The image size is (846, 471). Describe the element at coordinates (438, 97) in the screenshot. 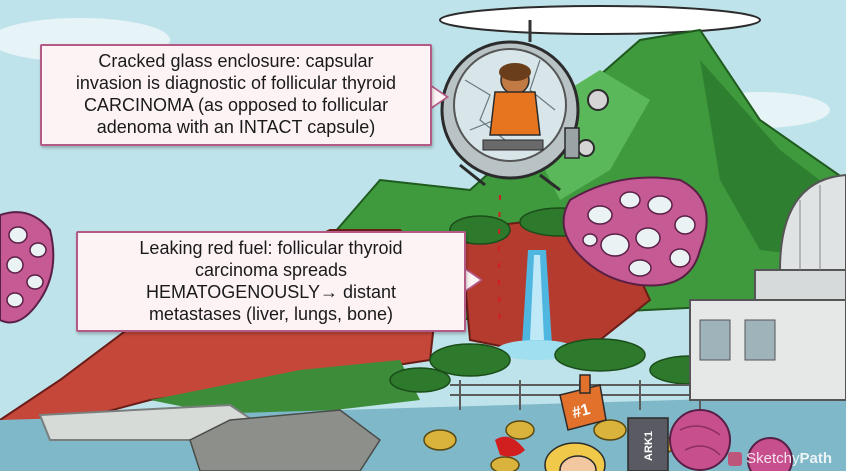

I see `callout-capsule-pointer` at that location.